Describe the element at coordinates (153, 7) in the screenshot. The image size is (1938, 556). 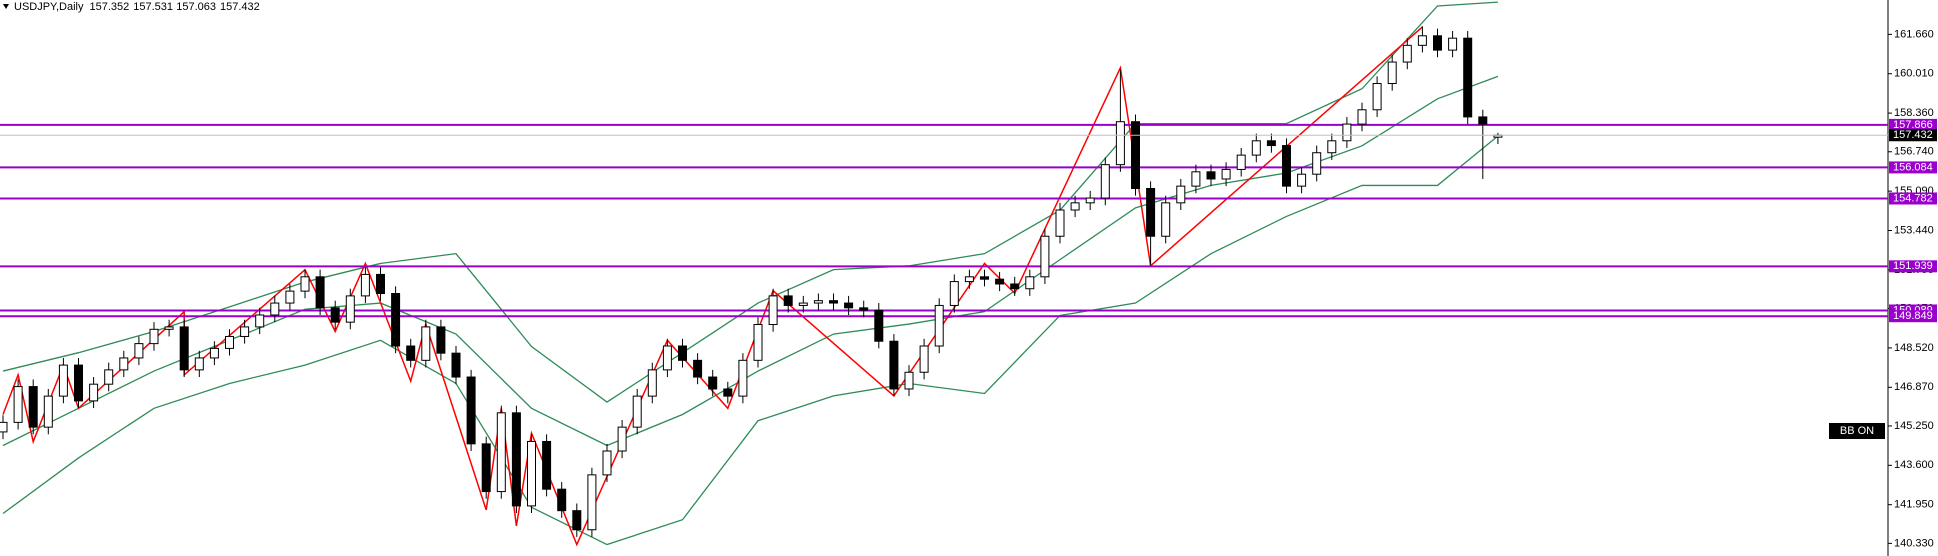
I see `header-high: 157.531` at that location.